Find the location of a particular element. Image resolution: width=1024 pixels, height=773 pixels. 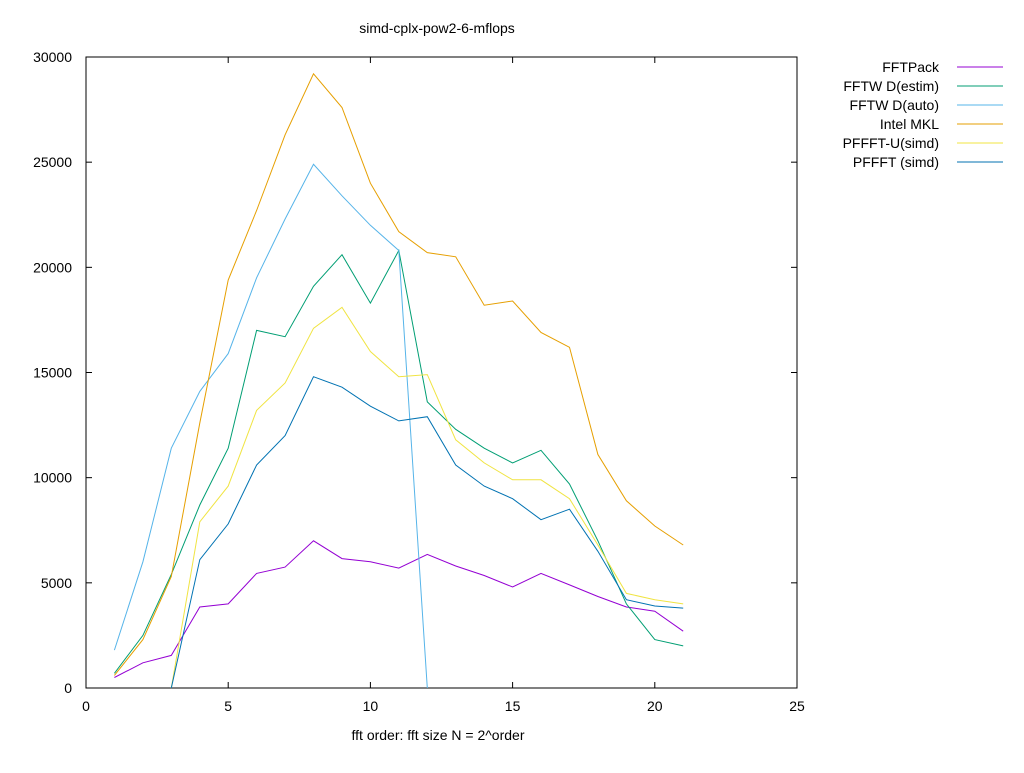

x-tick-label: 5 is located at coordinates (228, 706).